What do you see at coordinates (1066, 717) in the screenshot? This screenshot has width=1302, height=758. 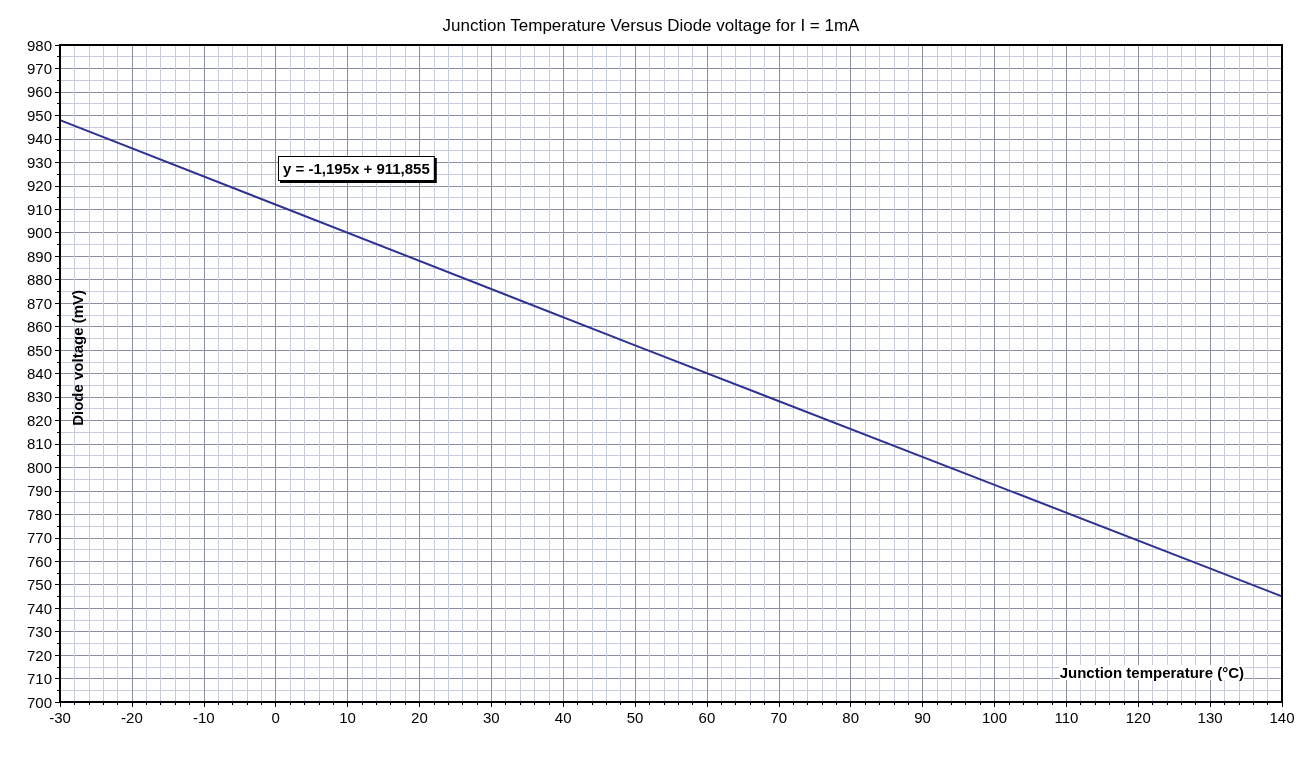 I see `x-tick-label: 110` at bounding box center [1066, 717].